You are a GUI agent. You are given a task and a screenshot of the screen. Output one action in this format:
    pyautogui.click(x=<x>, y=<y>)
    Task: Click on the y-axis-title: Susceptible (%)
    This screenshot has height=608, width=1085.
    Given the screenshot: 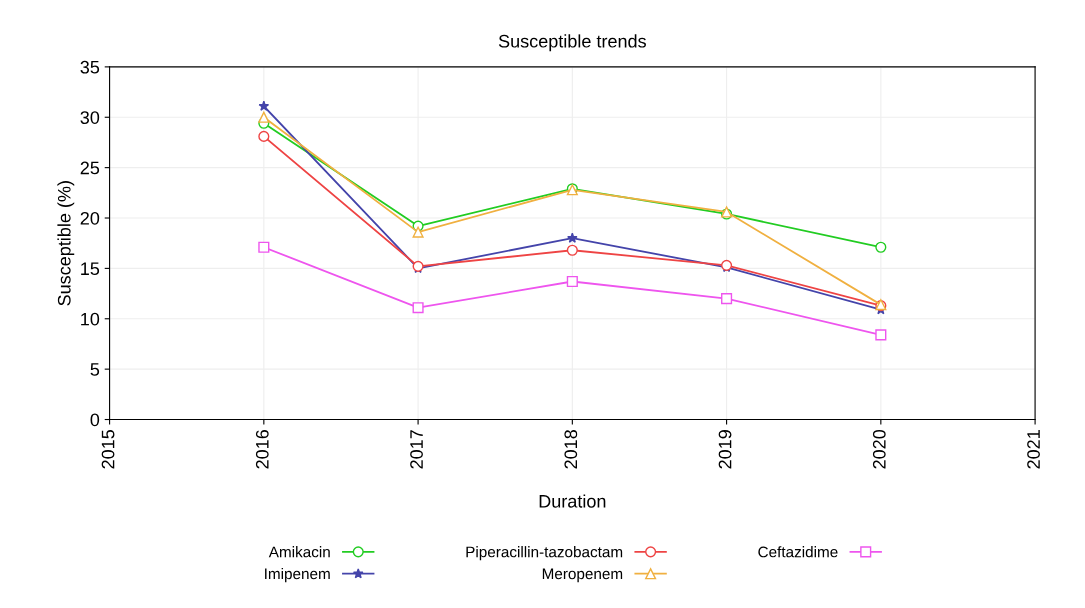 What is the action you would take?
    pyautogui.click(x=66, y=243)
    